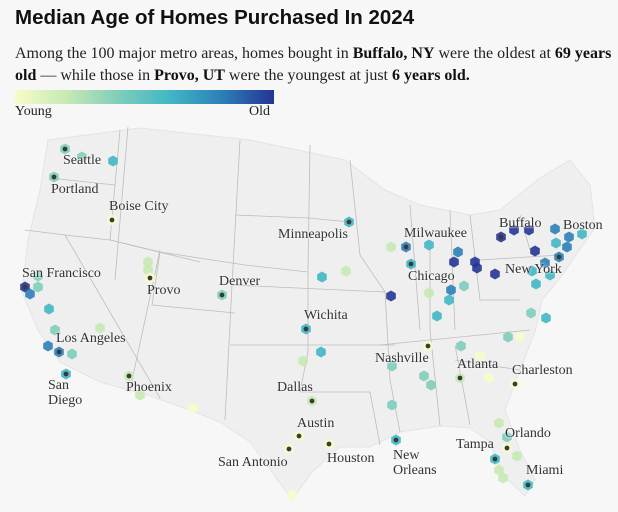 This screenshot has width=618, height=512. Describe the element at coordinates (583, 225) in the screenshot. I see `city-label-boston: Boston` at that location.